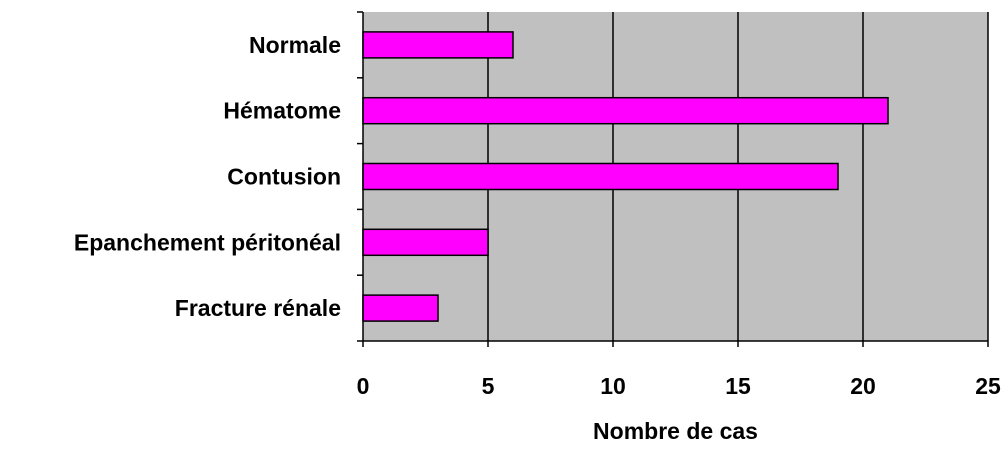  I want to click on x-tick-label: 20, so click(863, 386).